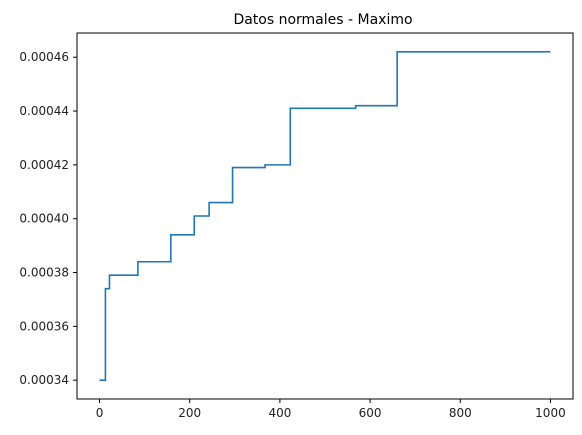 The height and width of the screenshot is (435, 582). What do you see at coordinates (44, 165) in the screenshot?
I see `y-tick-label: 0.00042` at bounding box center [44, 165].